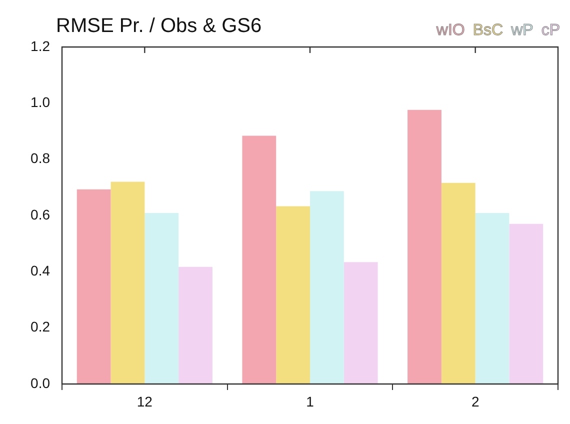  I want to click on text: cP, so click(550, 30).